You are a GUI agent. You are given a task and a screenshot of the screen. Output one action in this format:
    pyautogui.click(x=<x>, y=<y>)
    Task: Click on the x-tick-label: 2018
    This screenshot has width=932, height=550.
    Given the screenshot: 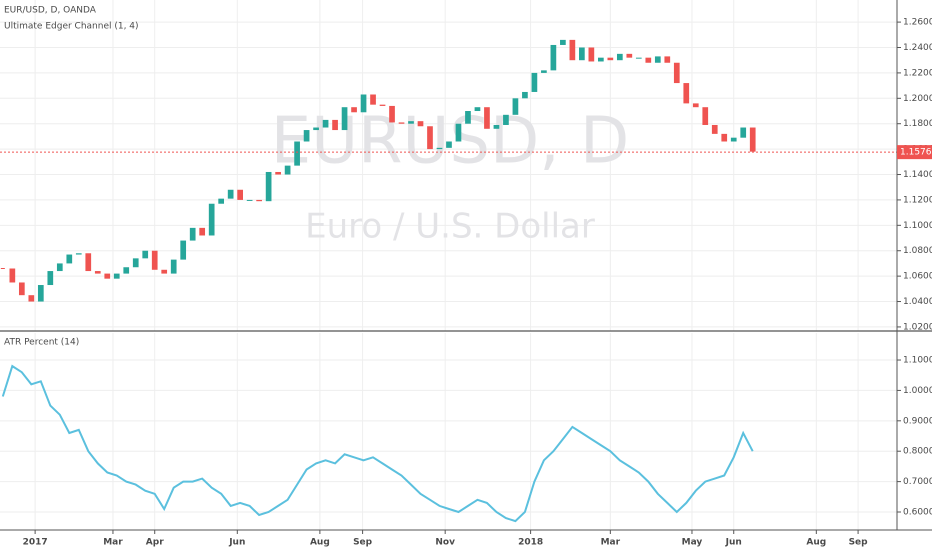 What is the action you would take?
    pyautogui.click(x=530, y=543)
    